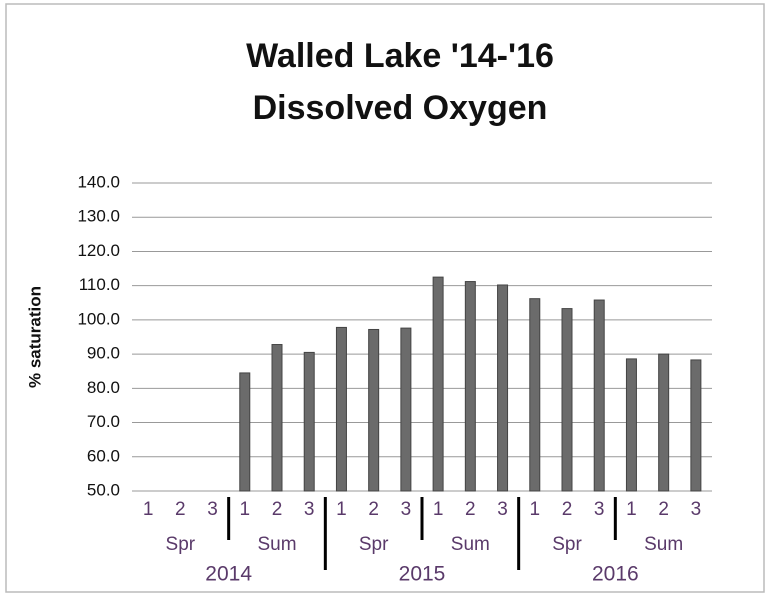 The image size is (770, 596). I want to click on y-tick-label: 110.0, so click(99, 284).